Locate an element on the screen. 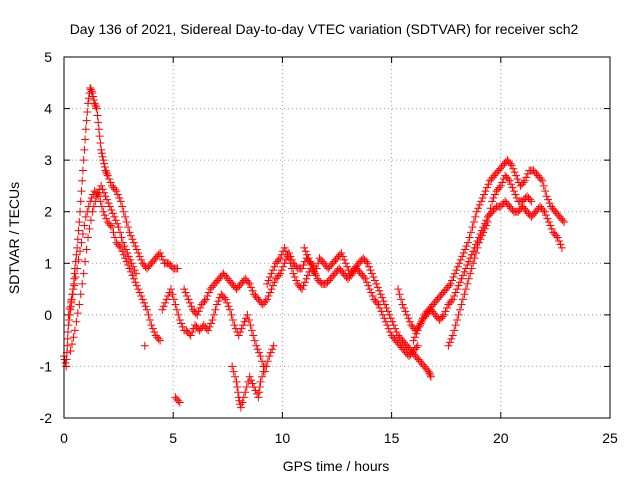 The height and width of the screenshot is (480, 640). x-tick-label: 5 is located at coordinates (173, 438).